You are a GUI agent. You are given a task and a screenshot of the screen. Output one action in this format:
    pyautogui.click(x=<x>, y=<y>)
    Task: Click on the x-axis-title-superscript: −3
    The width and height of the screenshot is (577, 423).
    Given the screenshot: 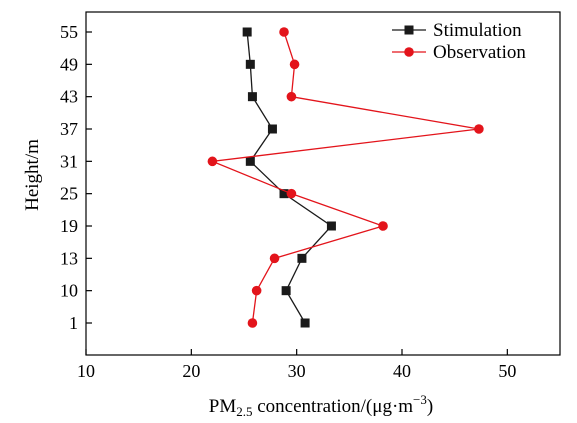 What is the action you would take?
    pyautogui.click(x=420, y=399)
    